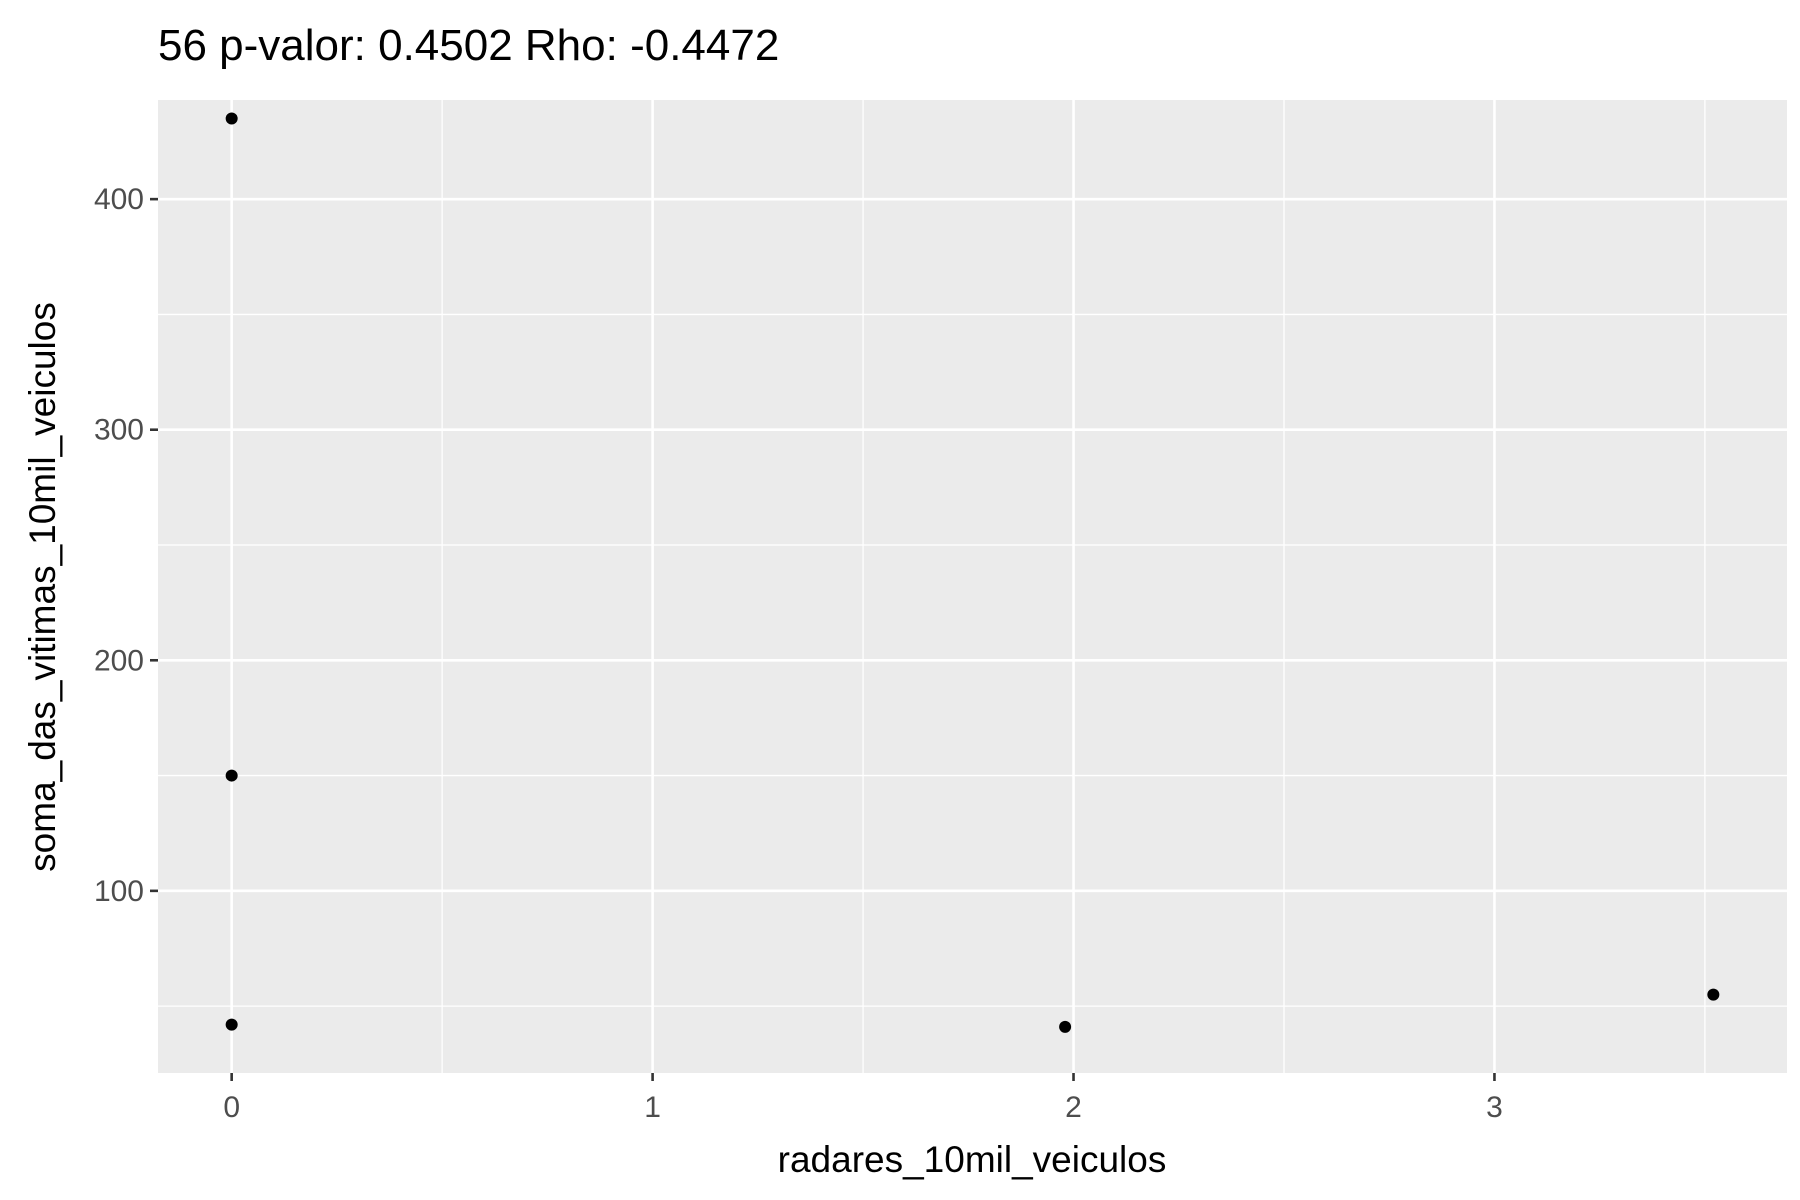  What do you see at coordinates (468, 45) in the screenshot?
I see `chart-title: 56 p-valor: 0.4502 Rho: -0.4472` at bounding box center [468, 45].